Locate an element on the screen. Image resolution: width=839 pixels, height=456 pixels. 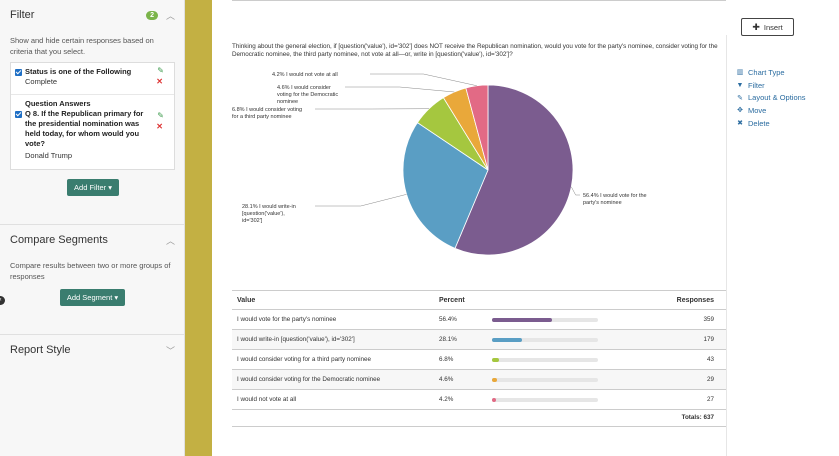
report-style-header: Report Style ﹀ is located at coordinates (92, 350).